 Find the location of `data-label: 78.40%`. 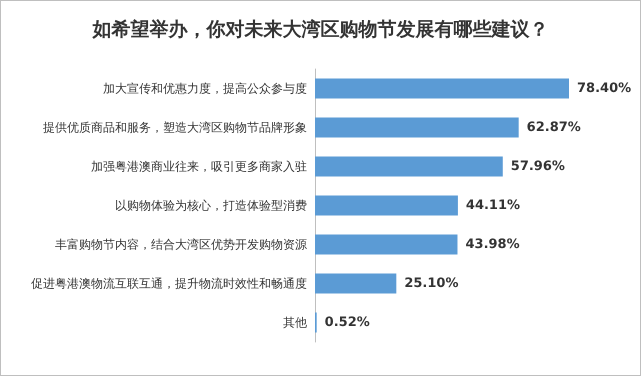

data-label: 78.40% is located at coordinates (604, 88).